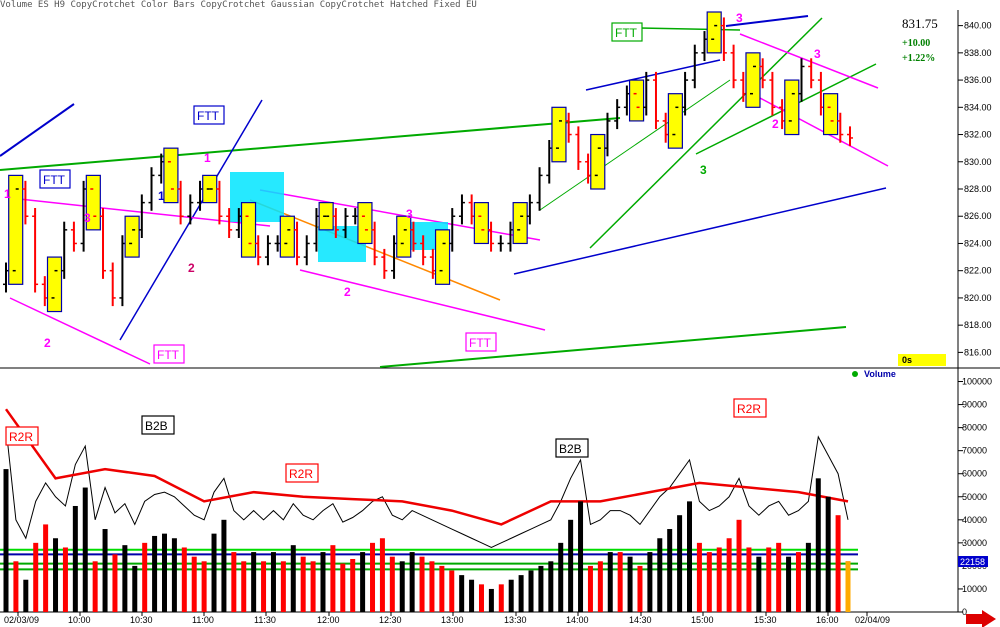  What do you see at coordinates (640, 620) in the screenshot?
I see `time-label: 14:30` at bounding box center [640, 620].